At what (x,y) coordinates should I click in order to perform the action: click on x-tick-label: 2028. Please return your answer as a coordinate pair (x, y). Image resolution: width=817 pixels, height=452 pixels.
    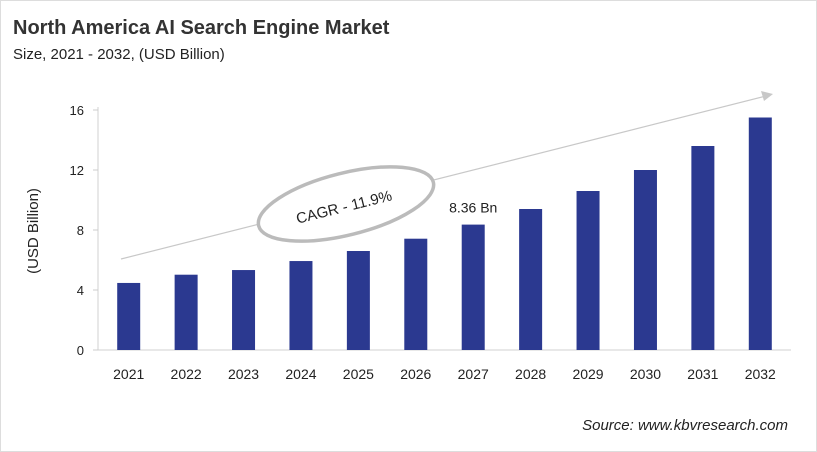
    Looking at the image, I should click on (530, 374).